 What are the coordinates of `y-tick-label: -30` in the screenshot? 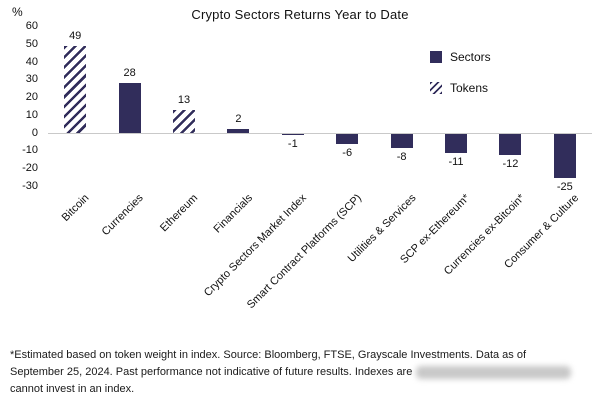 It's located at (30, 186).